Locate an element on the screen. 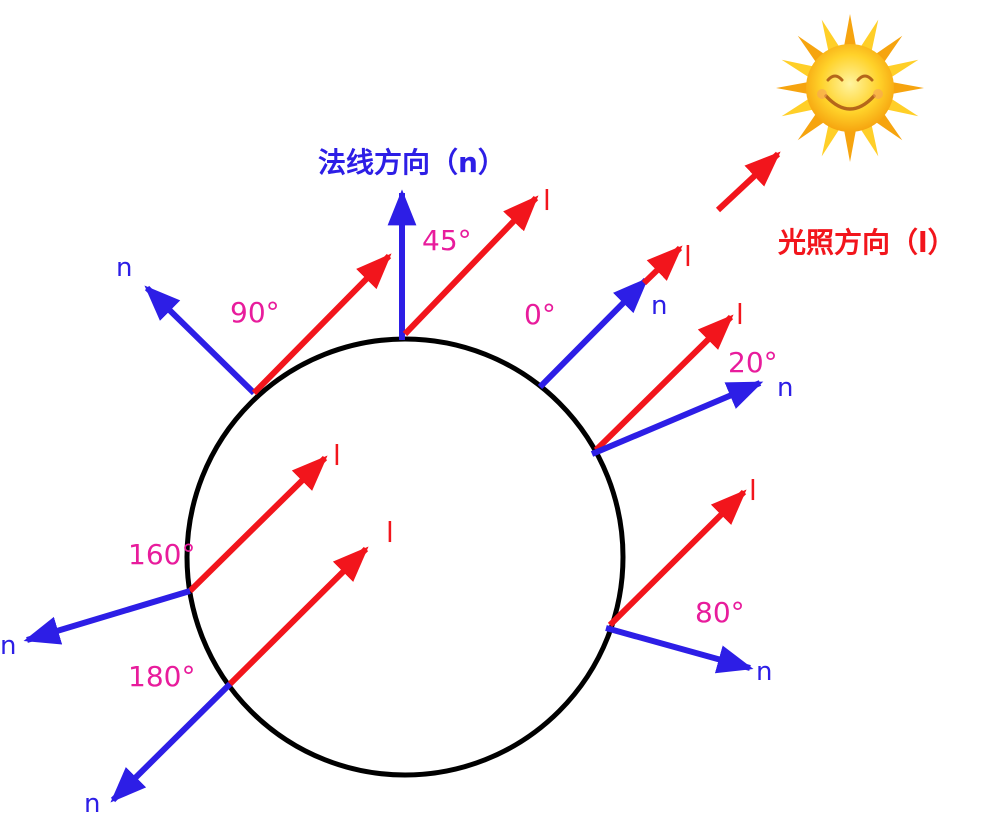 This screenshot has width=1000, height=822. angle-label-160: 160° is located at coordinates (161, 554).